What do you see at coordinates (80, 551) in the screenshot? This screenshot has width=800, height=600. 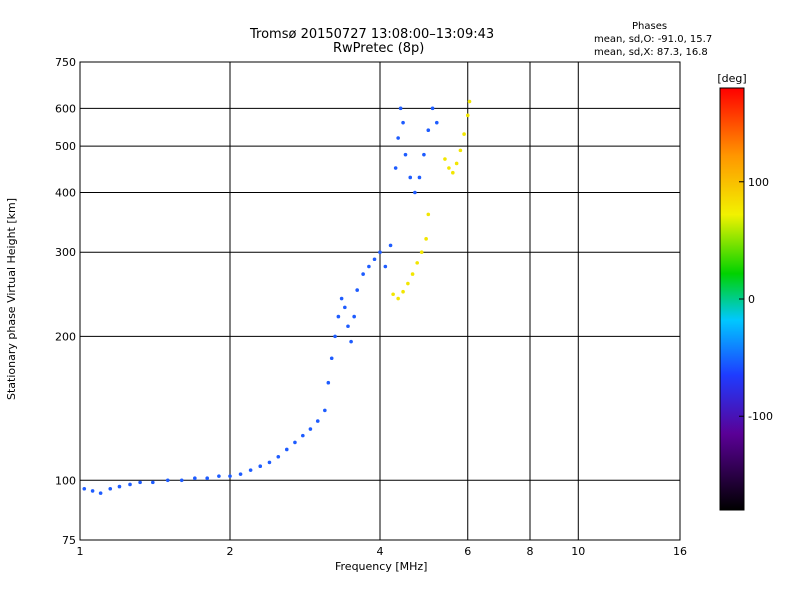 I see `x-tick-label: 1` at bounding box center [80, 551].